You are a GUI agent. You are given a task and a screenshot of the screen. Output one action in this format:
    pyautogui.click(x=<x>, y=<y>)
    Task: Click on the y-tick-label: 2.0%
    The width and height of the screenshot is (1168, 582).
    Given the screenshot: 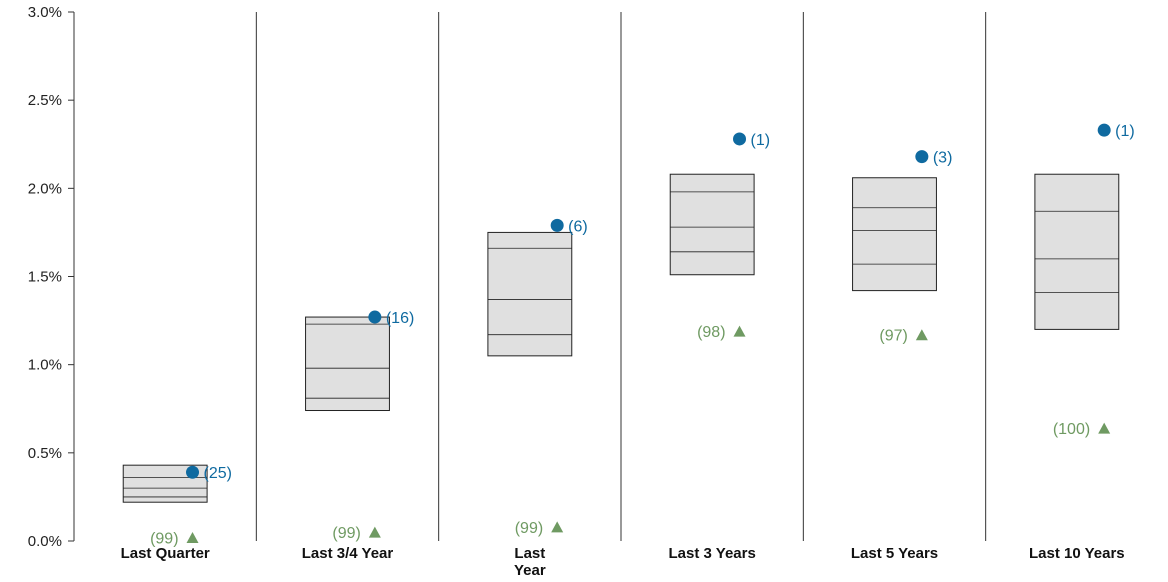 What is the action you would take?
    pyautogui.click(x=45, y=188)
    